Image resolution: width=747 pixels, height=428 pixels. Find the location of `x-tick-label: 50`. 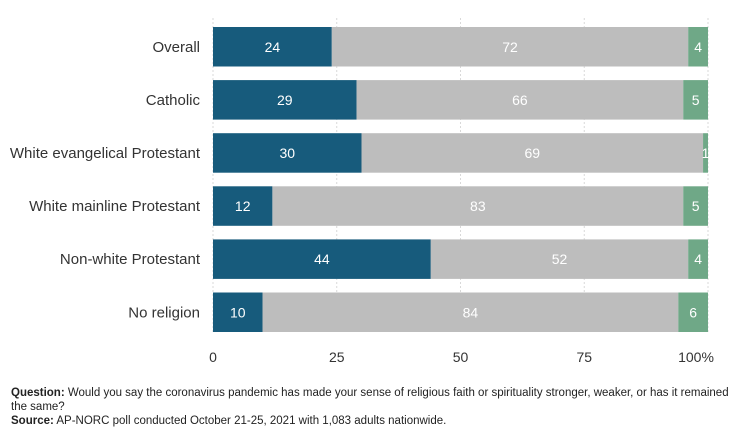

x-tick-label: 50 is located at coordinates (461, 357).